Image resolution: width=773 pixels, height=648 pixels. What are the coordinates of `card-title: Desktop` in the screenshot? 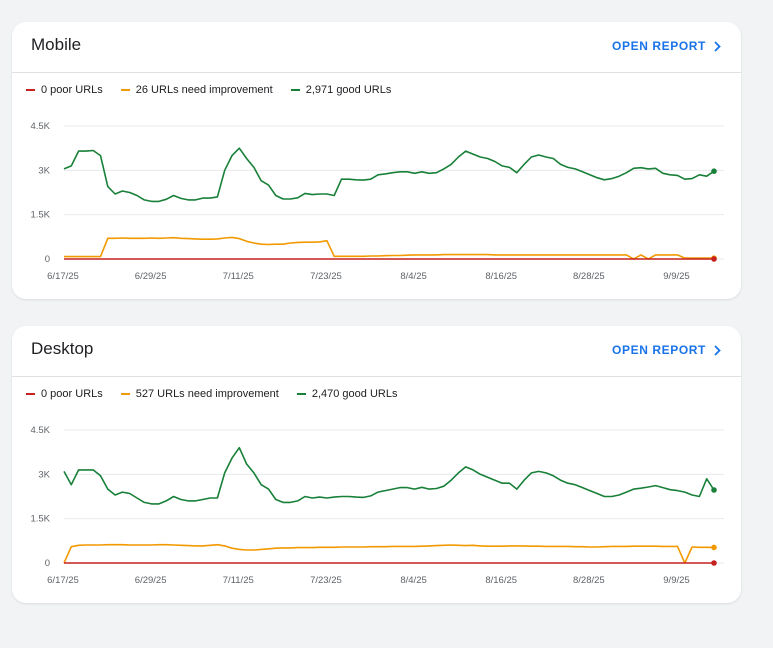 It's located at (62, 348).